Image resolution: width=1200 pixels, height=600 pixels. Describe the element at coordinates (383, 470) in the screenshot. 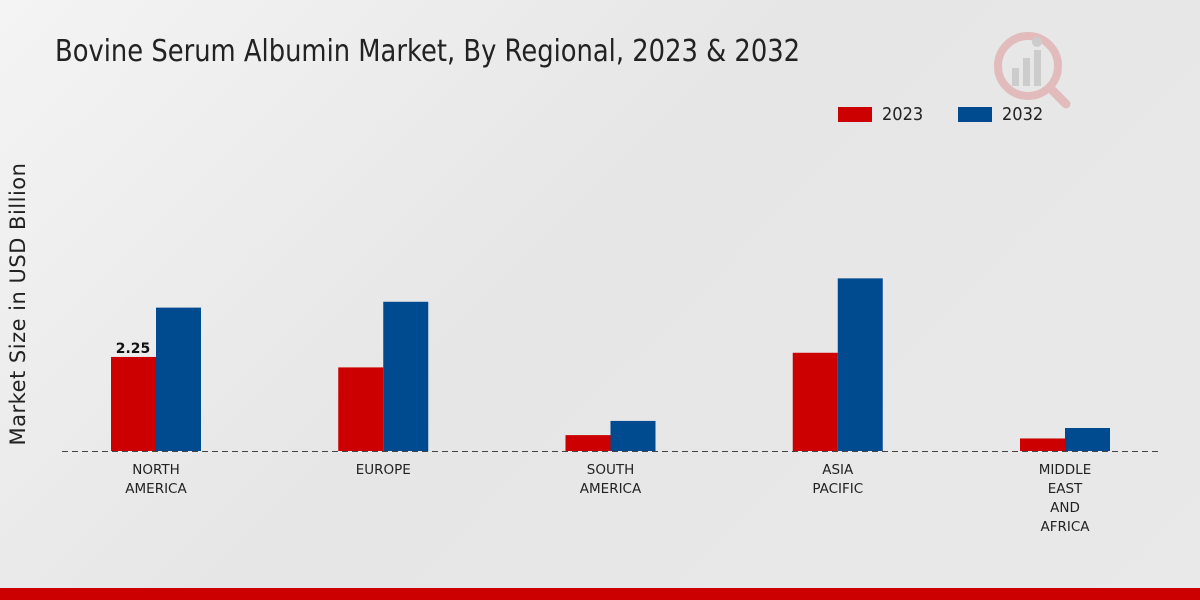

I see `x-tick-label: EUROPE` at that location.